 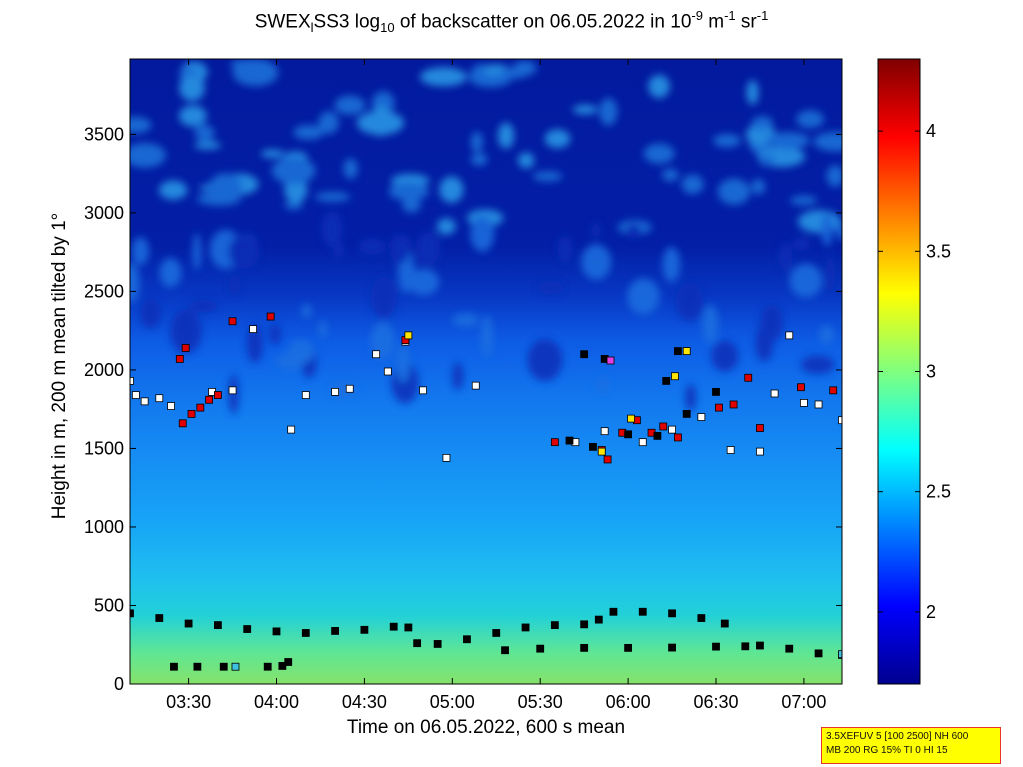 What do you see at coordinates (364, 702) in the screenshot?
I see `x-tick-label: 04:30` at bounding box center [364, 702].